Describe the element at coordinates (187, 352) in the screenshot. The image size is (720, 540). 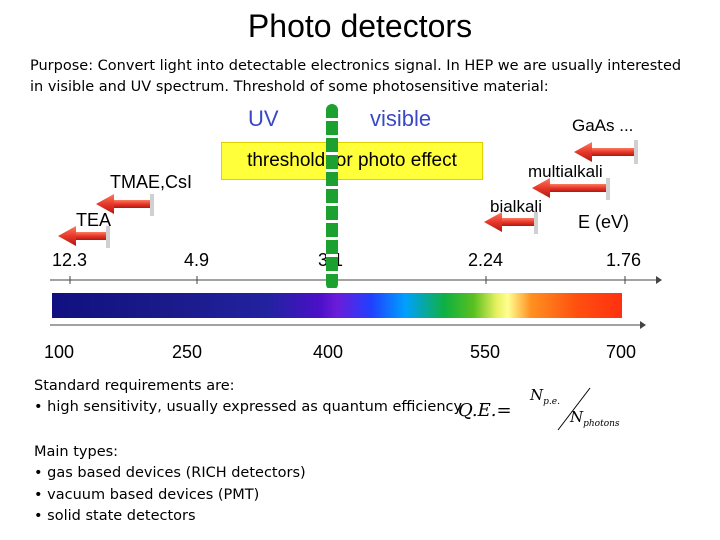
I see `wavelength-tick: 250` at that location.